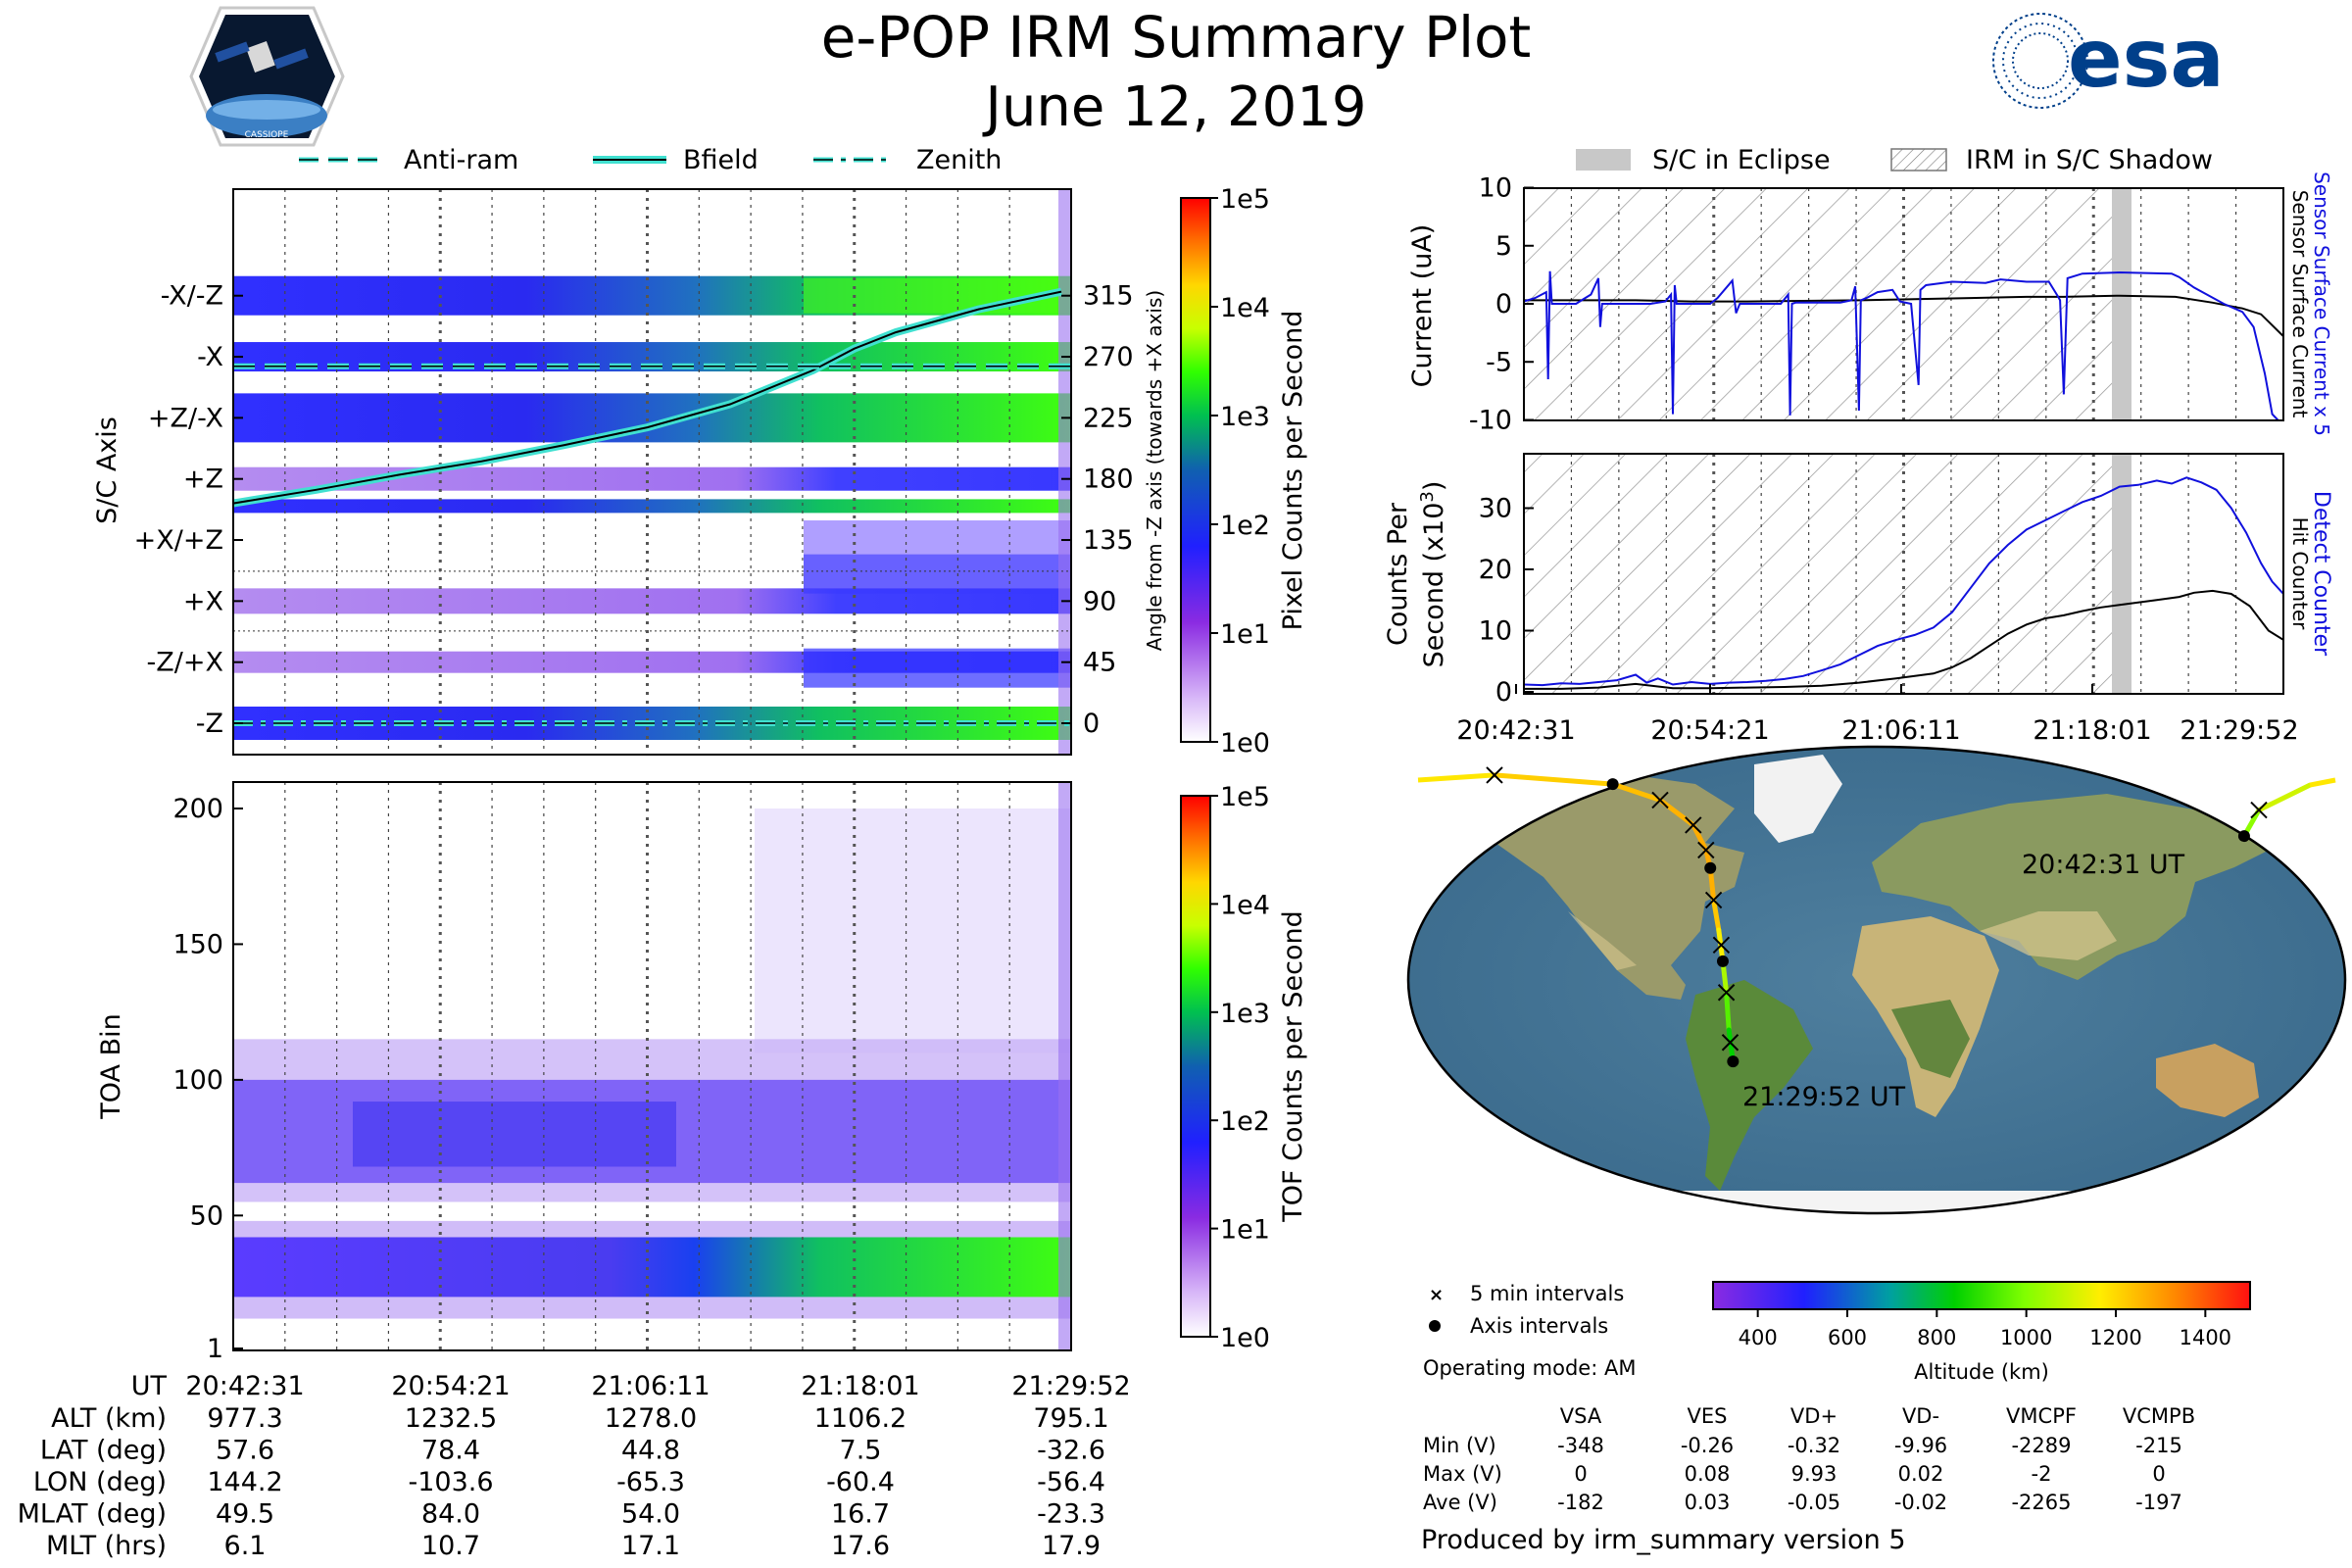  Describe the element at coordinates (185, 663) in the screenshot. I see `sc-axis-label-6: -Z/+X` at that location.